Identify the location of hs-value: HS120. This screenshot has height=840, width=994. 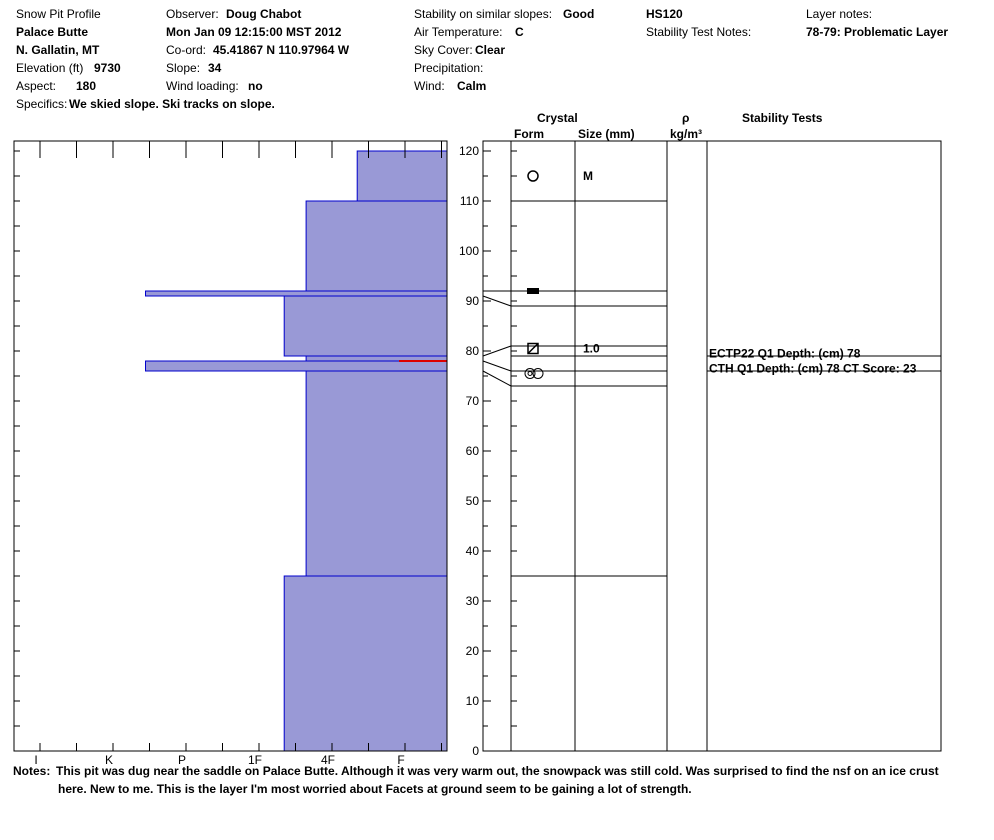
(664, 14).